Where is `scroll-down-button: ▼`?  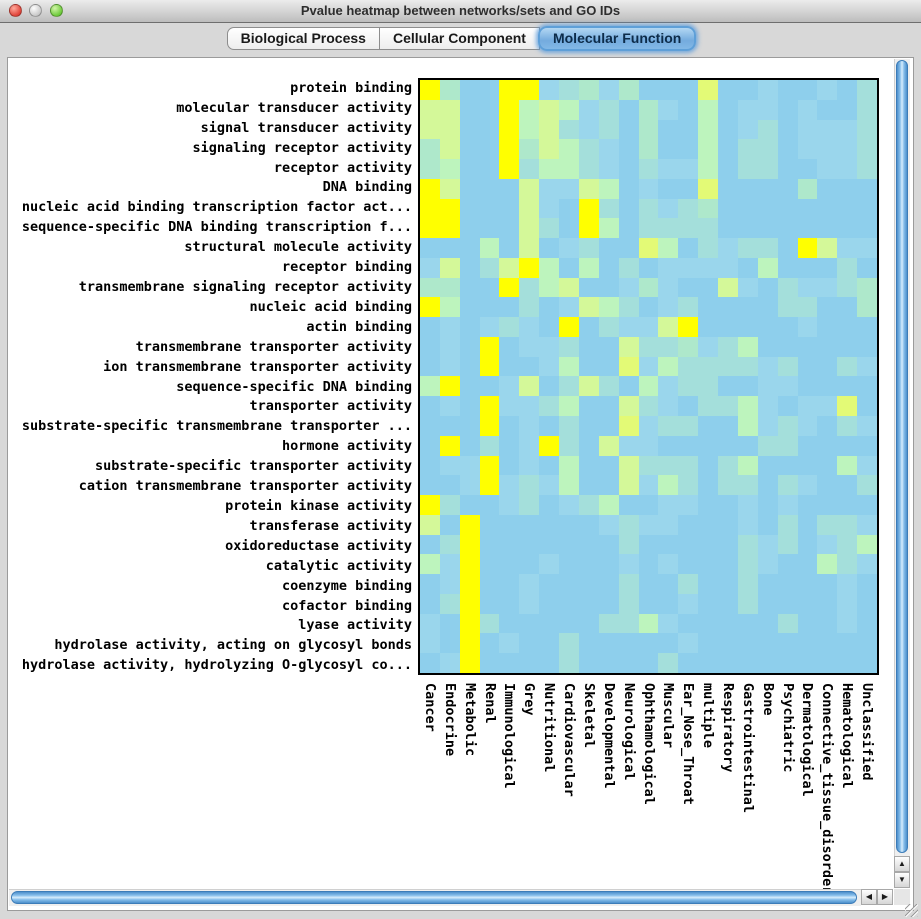
scroll-down-button: ▼ is located at coordinates (902, 880).